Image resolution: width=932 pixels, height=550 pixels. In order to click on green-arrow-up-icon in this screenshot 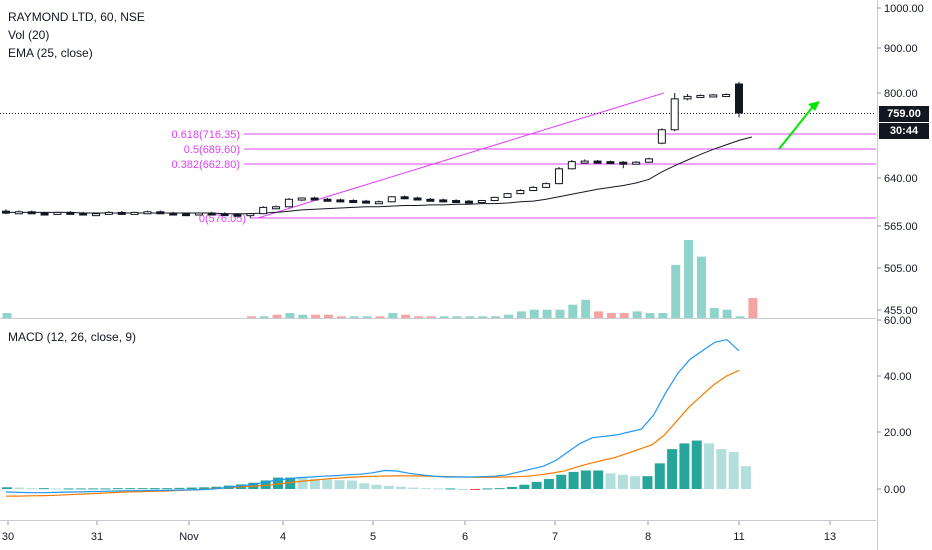, I will do `click(799, 125)`.